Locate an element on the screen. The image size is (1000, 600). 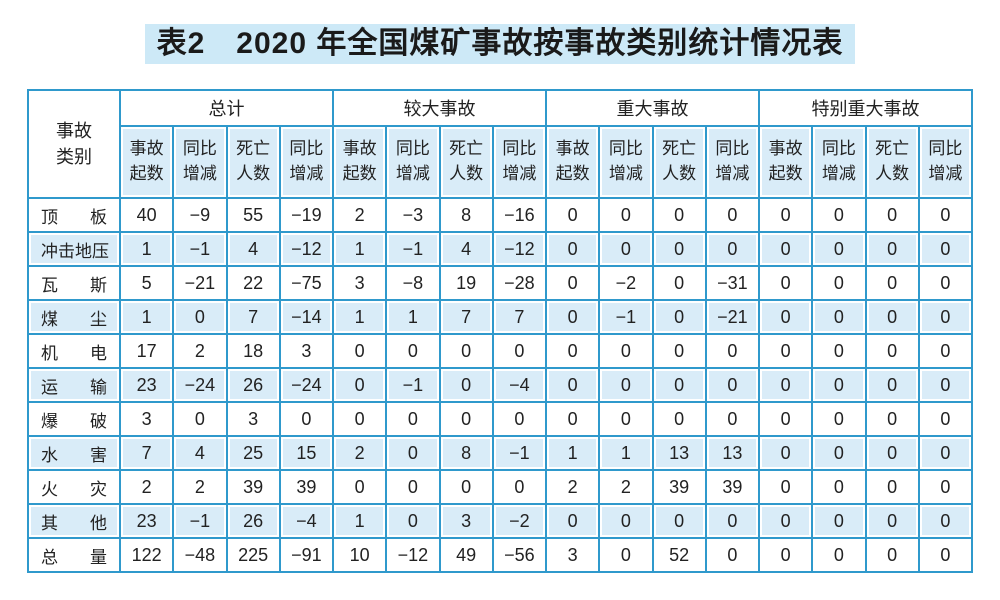
table-row: 其他 23 −1 26 −4 1 0 3 −2 0 0 0 0 0 0 0 0 is located at coordinates (501, 522).